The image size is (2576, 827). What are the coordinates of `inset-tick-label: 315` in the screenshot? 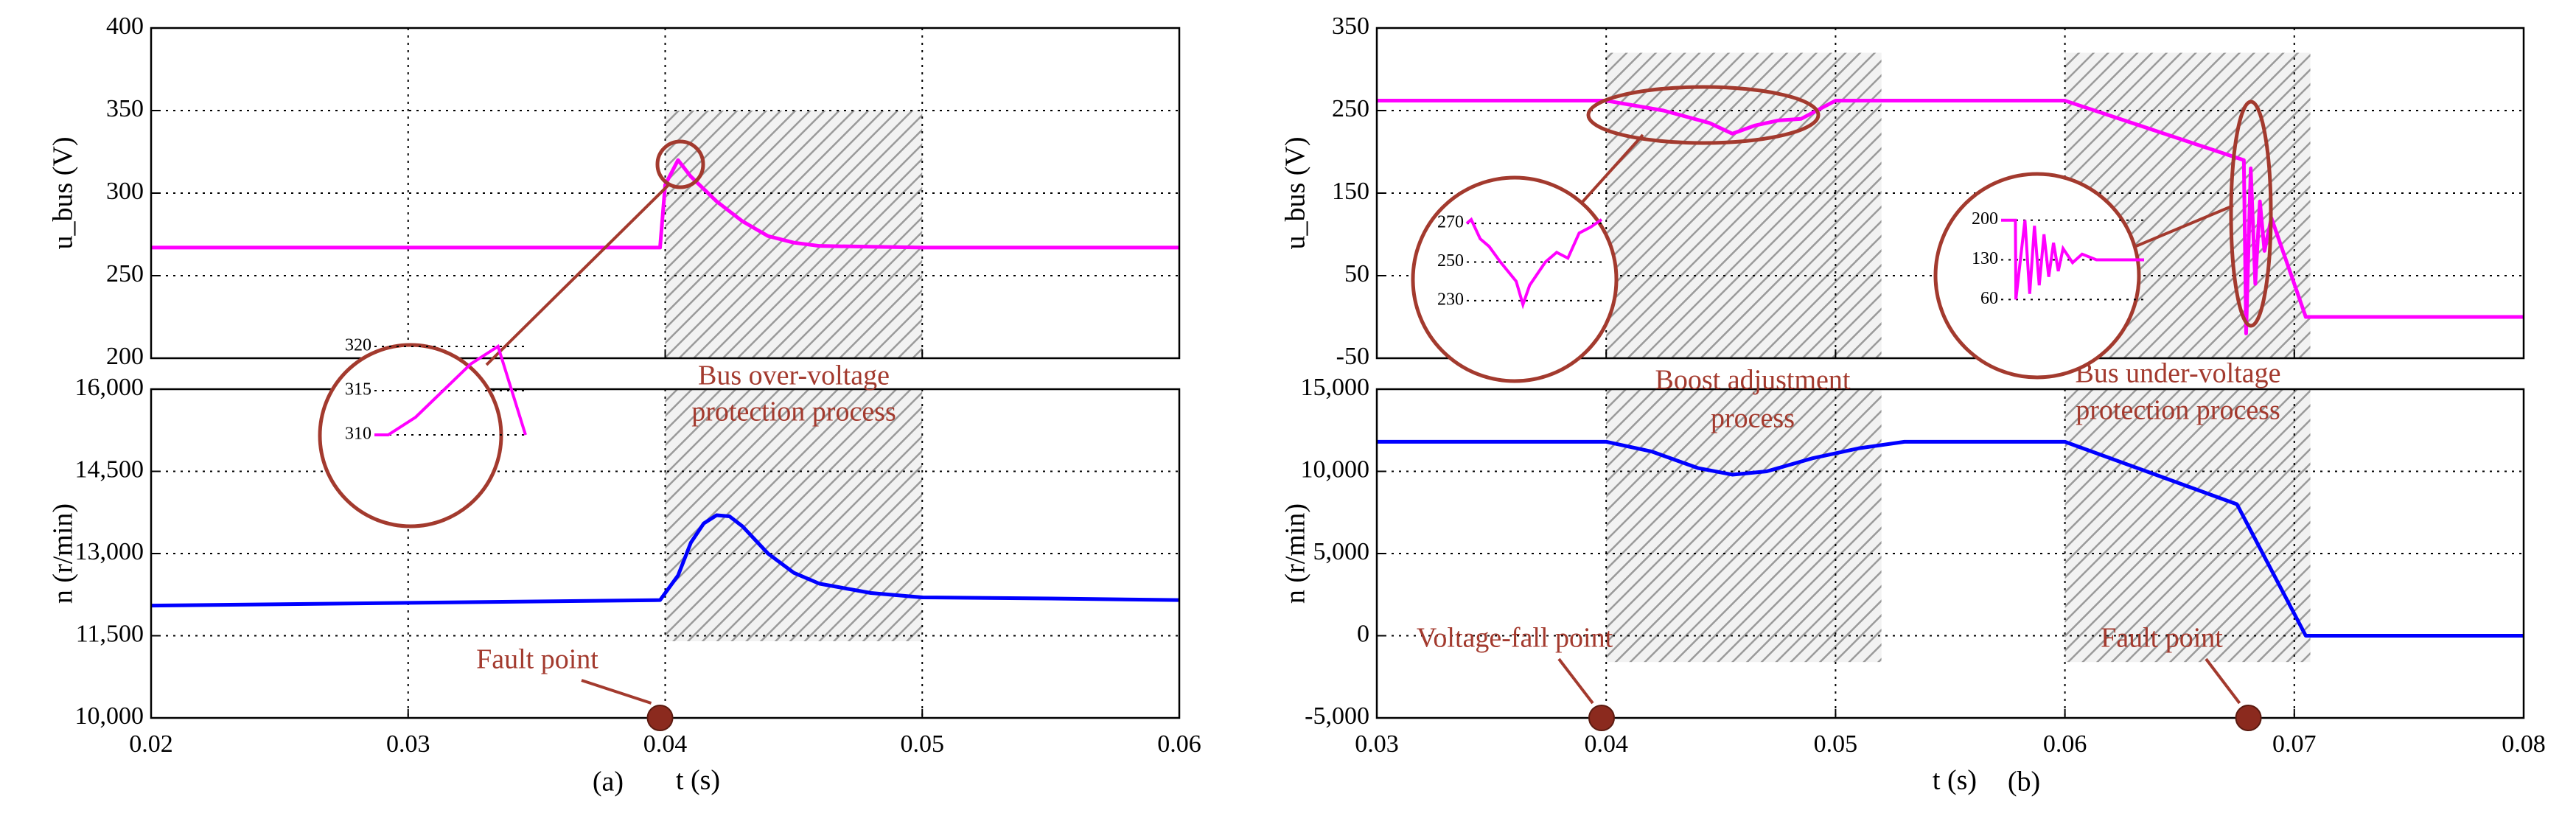 It's located at (358, 390).